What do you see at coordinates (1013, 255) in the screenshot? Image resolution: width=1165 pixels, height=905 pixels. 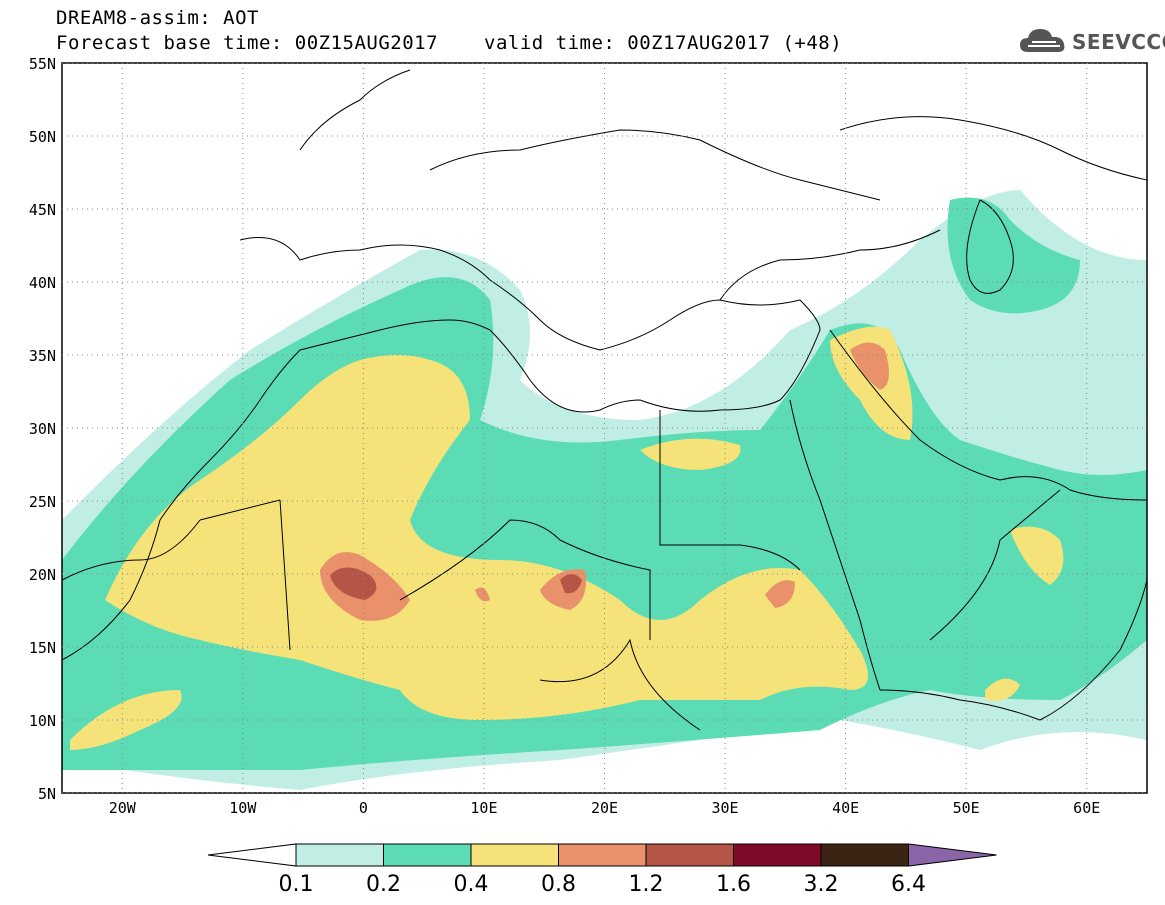 I see `aot-level-0.2` at bounding box center [1013, 255].